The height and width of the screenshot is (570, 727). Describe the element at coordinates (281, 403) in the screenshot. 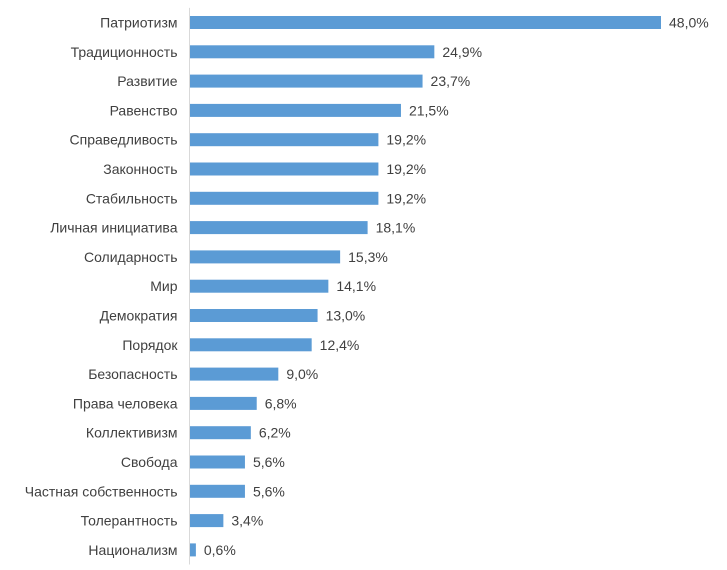

I see `value-label: 6,8%` at that location.